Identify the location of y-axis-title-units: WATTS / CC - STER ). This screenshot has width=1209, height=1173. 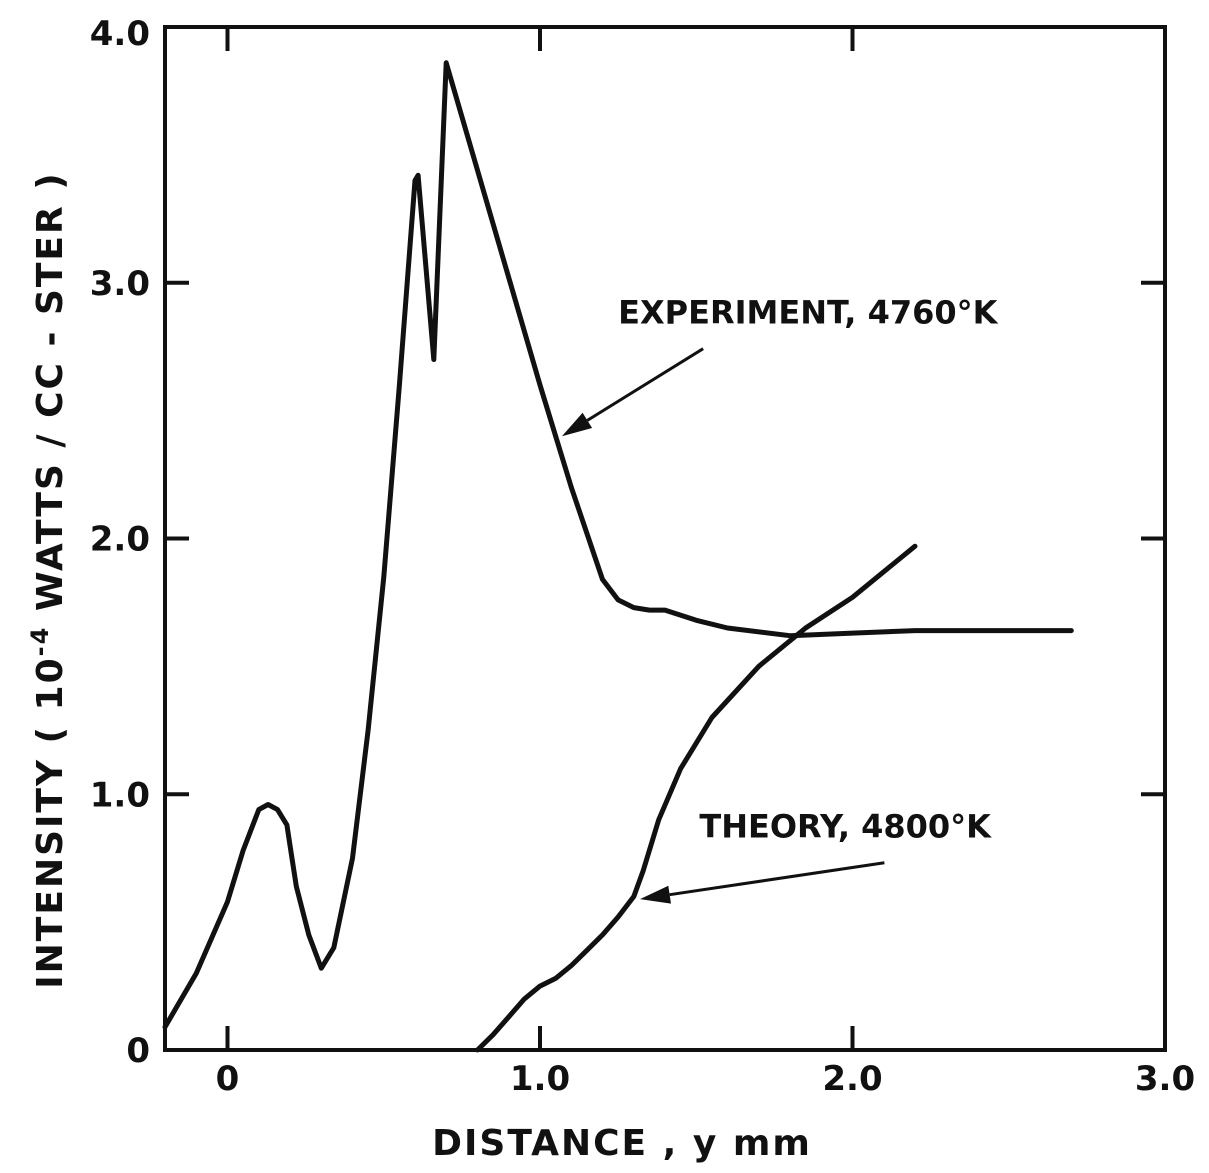
(50, 398).